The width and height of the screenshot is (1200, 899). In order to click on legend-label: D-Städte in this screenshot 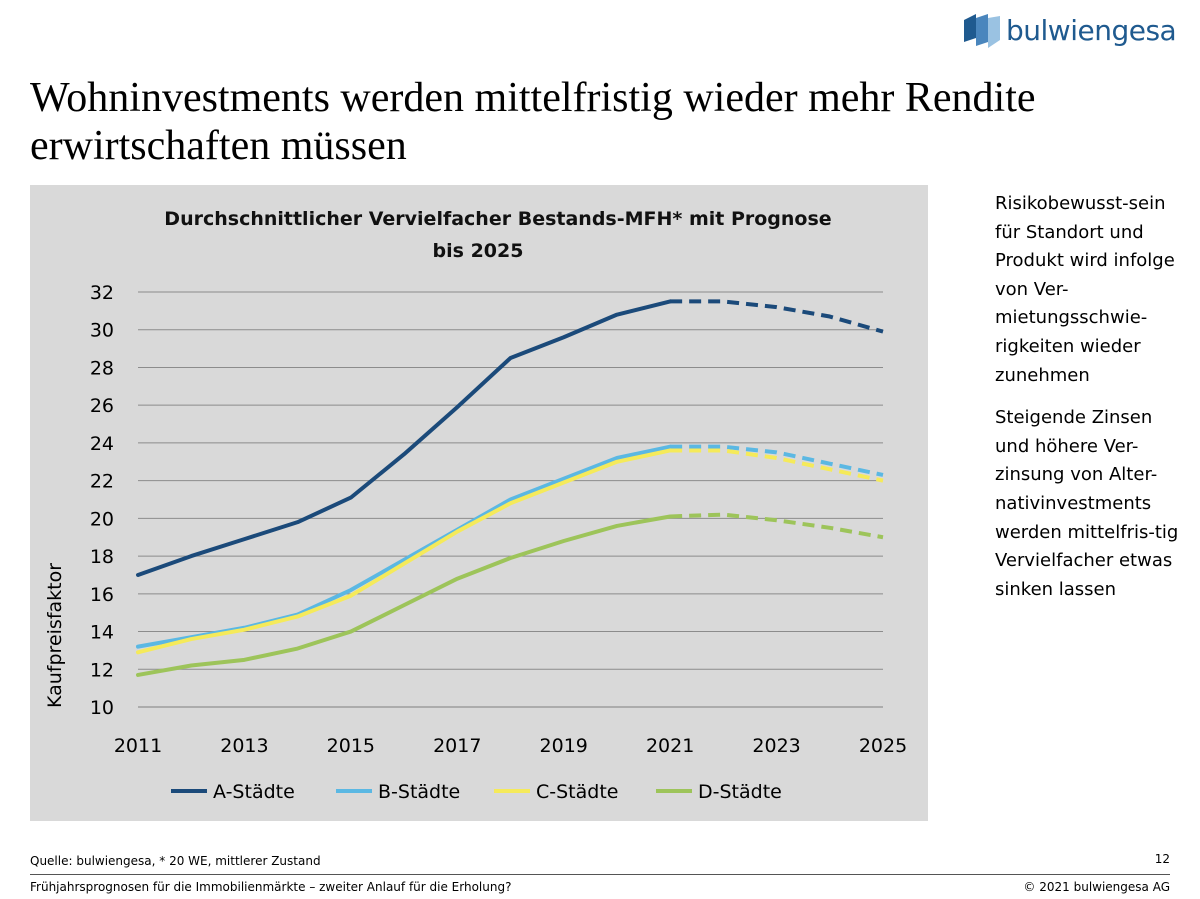, I will do `click(740, 792)`.